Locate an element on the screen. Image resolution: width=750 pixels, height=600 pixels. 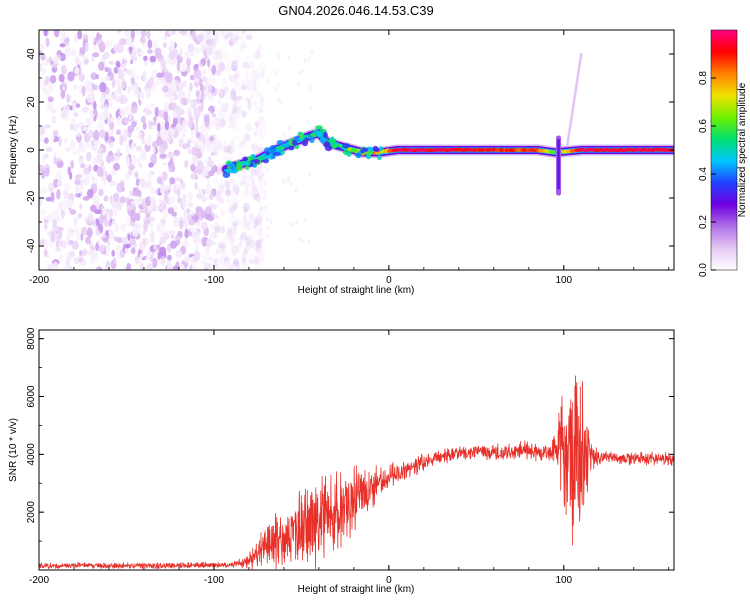
y-tick-label: 6000 is located at coordinates (31, 396).